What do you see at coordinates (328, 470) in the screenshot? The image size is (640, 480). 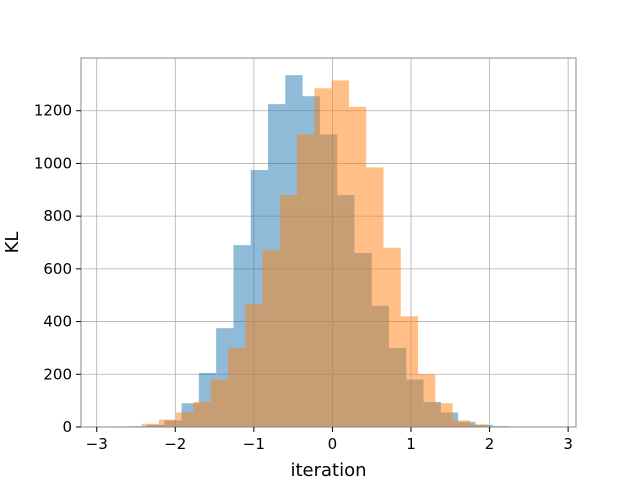 I see `x-axis-label: iteration` at bounding box center [328, 470].